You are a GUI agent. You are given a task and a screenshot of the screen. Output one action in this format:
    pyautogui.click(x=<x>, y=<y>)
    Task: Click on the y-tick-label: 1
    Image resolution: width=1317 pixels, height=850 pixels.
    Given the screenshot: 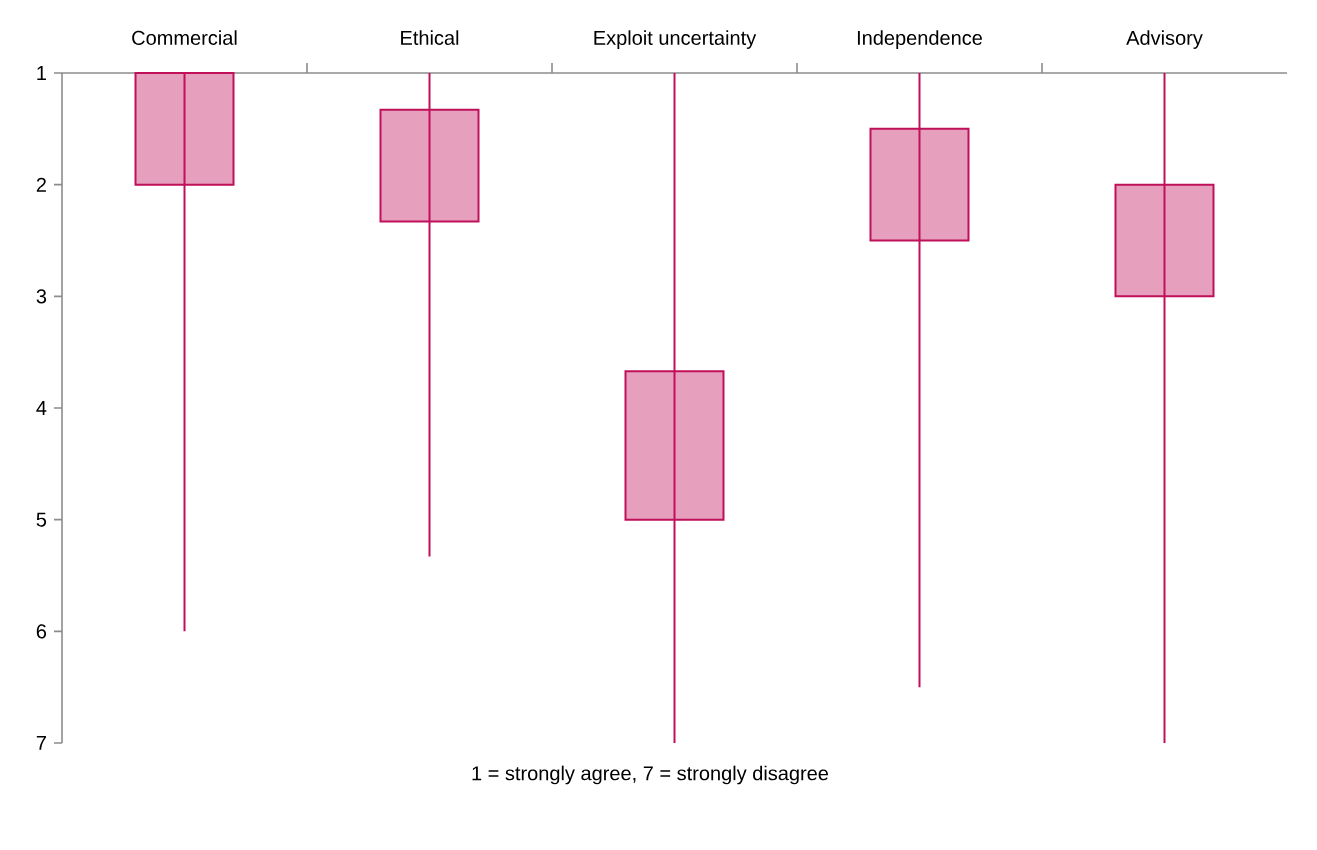 What is the action you would take?
    pyautogui.click(x=41, y=73)
    